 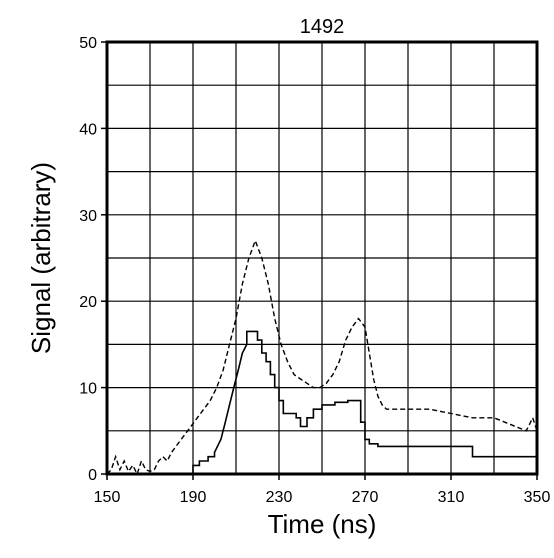 What do you see at coordinates (365, 497) in the screenshot?
I see `x-tick-label: 270` at bounding box center [365, 497].